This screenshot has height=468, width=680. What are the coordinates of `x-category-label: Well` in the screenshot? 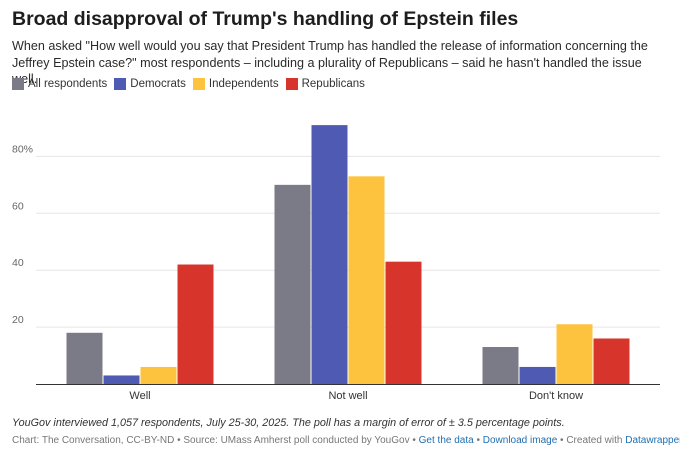 It's located at (139, 396).